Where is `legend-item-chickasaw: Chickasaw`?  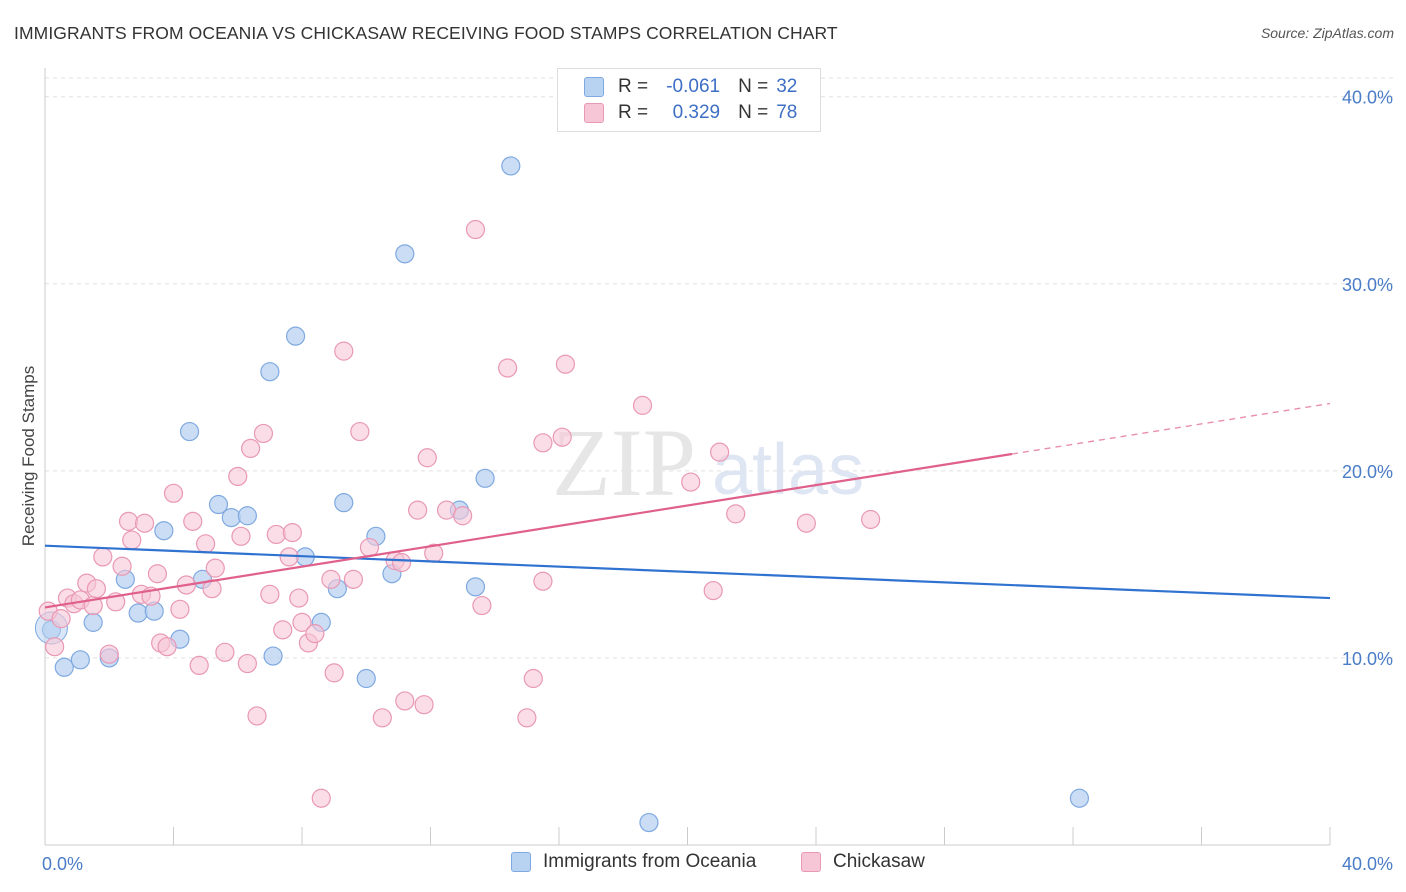
legend-item-chickasaw: Chickasaw is located at coordinates (863, 862).